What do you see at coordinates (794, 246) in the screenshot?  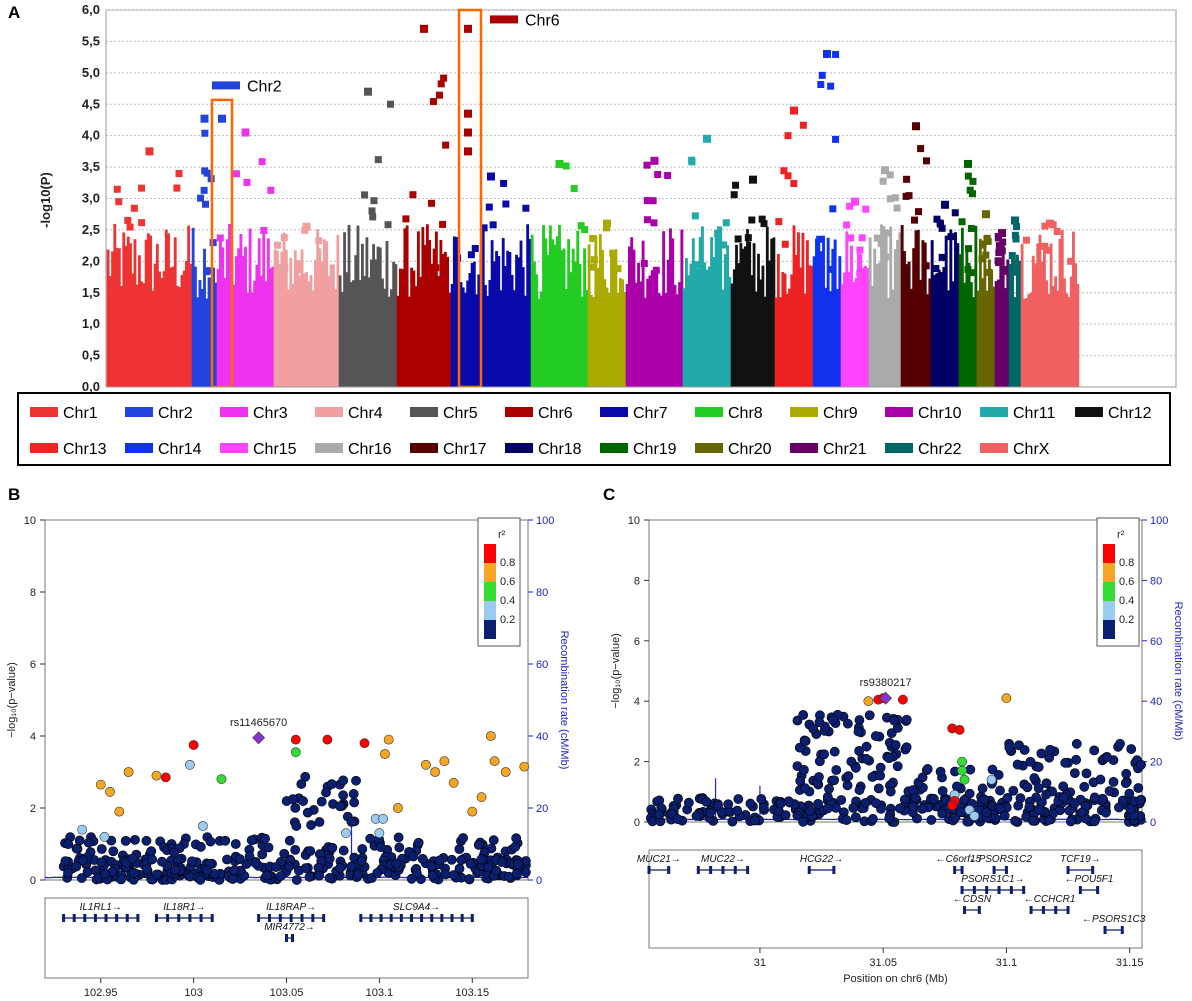 I see `chr-series-chr13` at bounding box center [794, 246].